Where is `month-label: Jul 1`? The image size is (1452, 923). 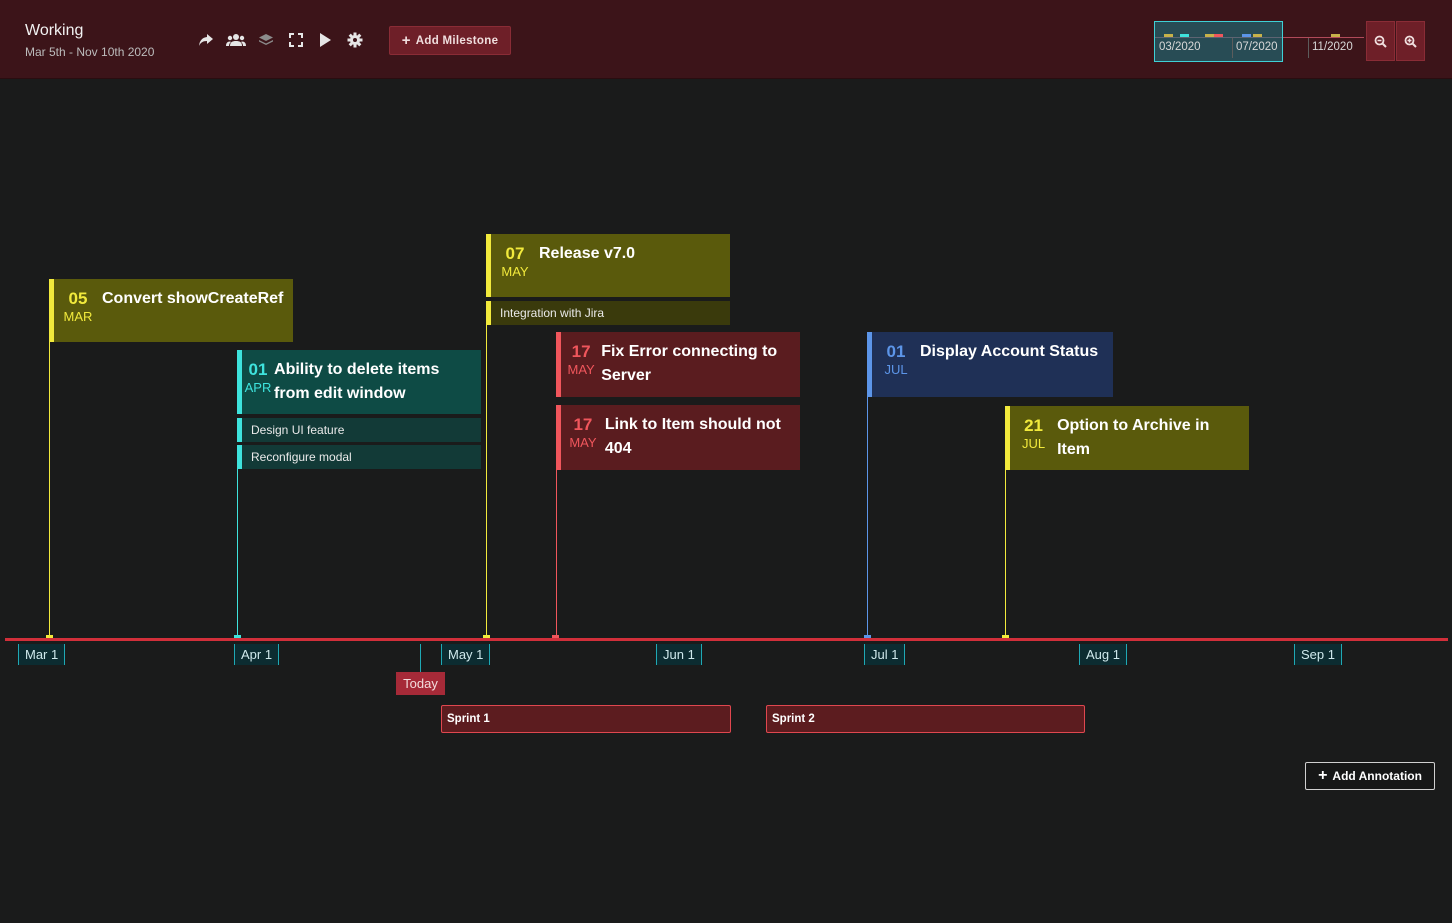
month-label: Jul 1 is located at coordinates (885, 654).